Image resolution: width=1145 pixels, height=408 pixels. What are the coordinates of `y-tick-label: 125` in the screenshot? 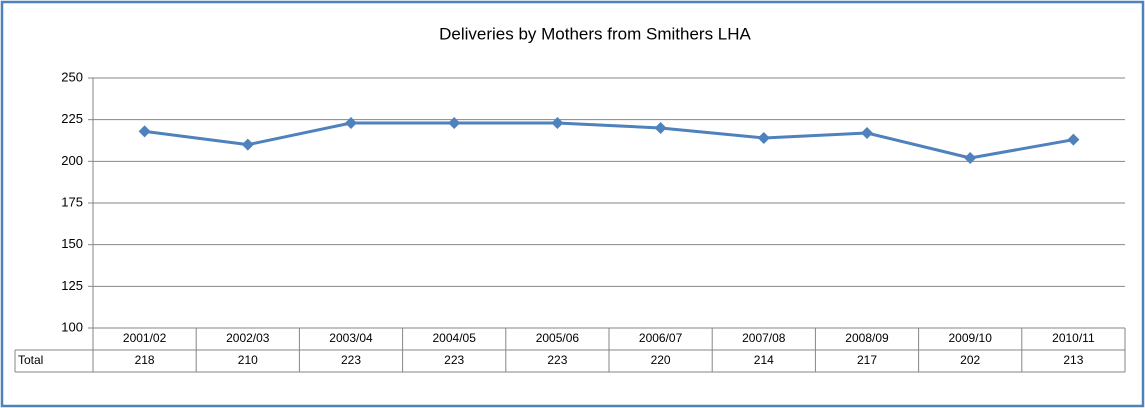 It's located at (72, 285).